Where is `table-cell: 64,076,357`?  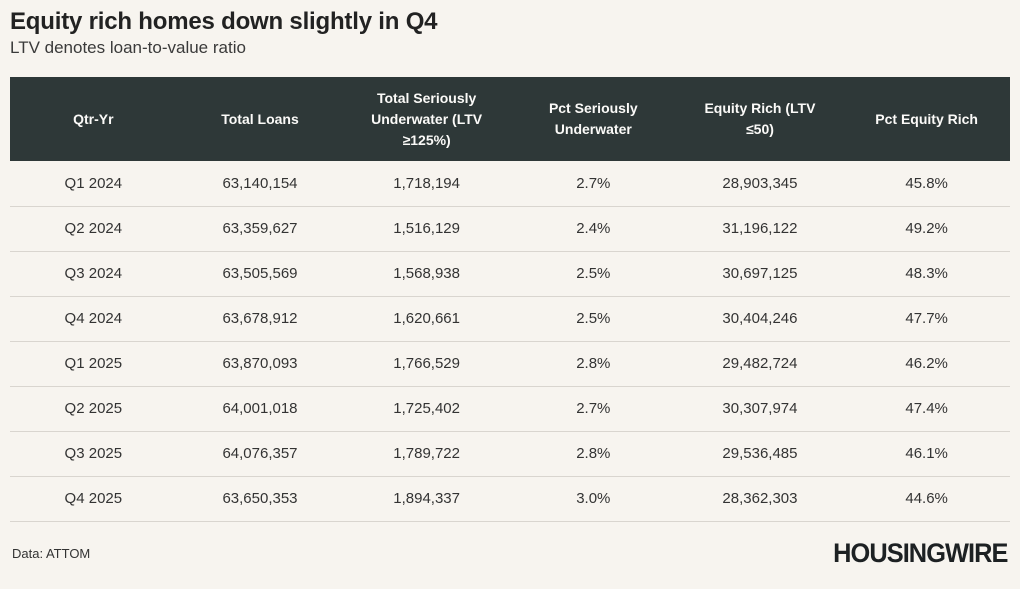
table-cell: 64,076,357 is located at coordinates (260, 454).